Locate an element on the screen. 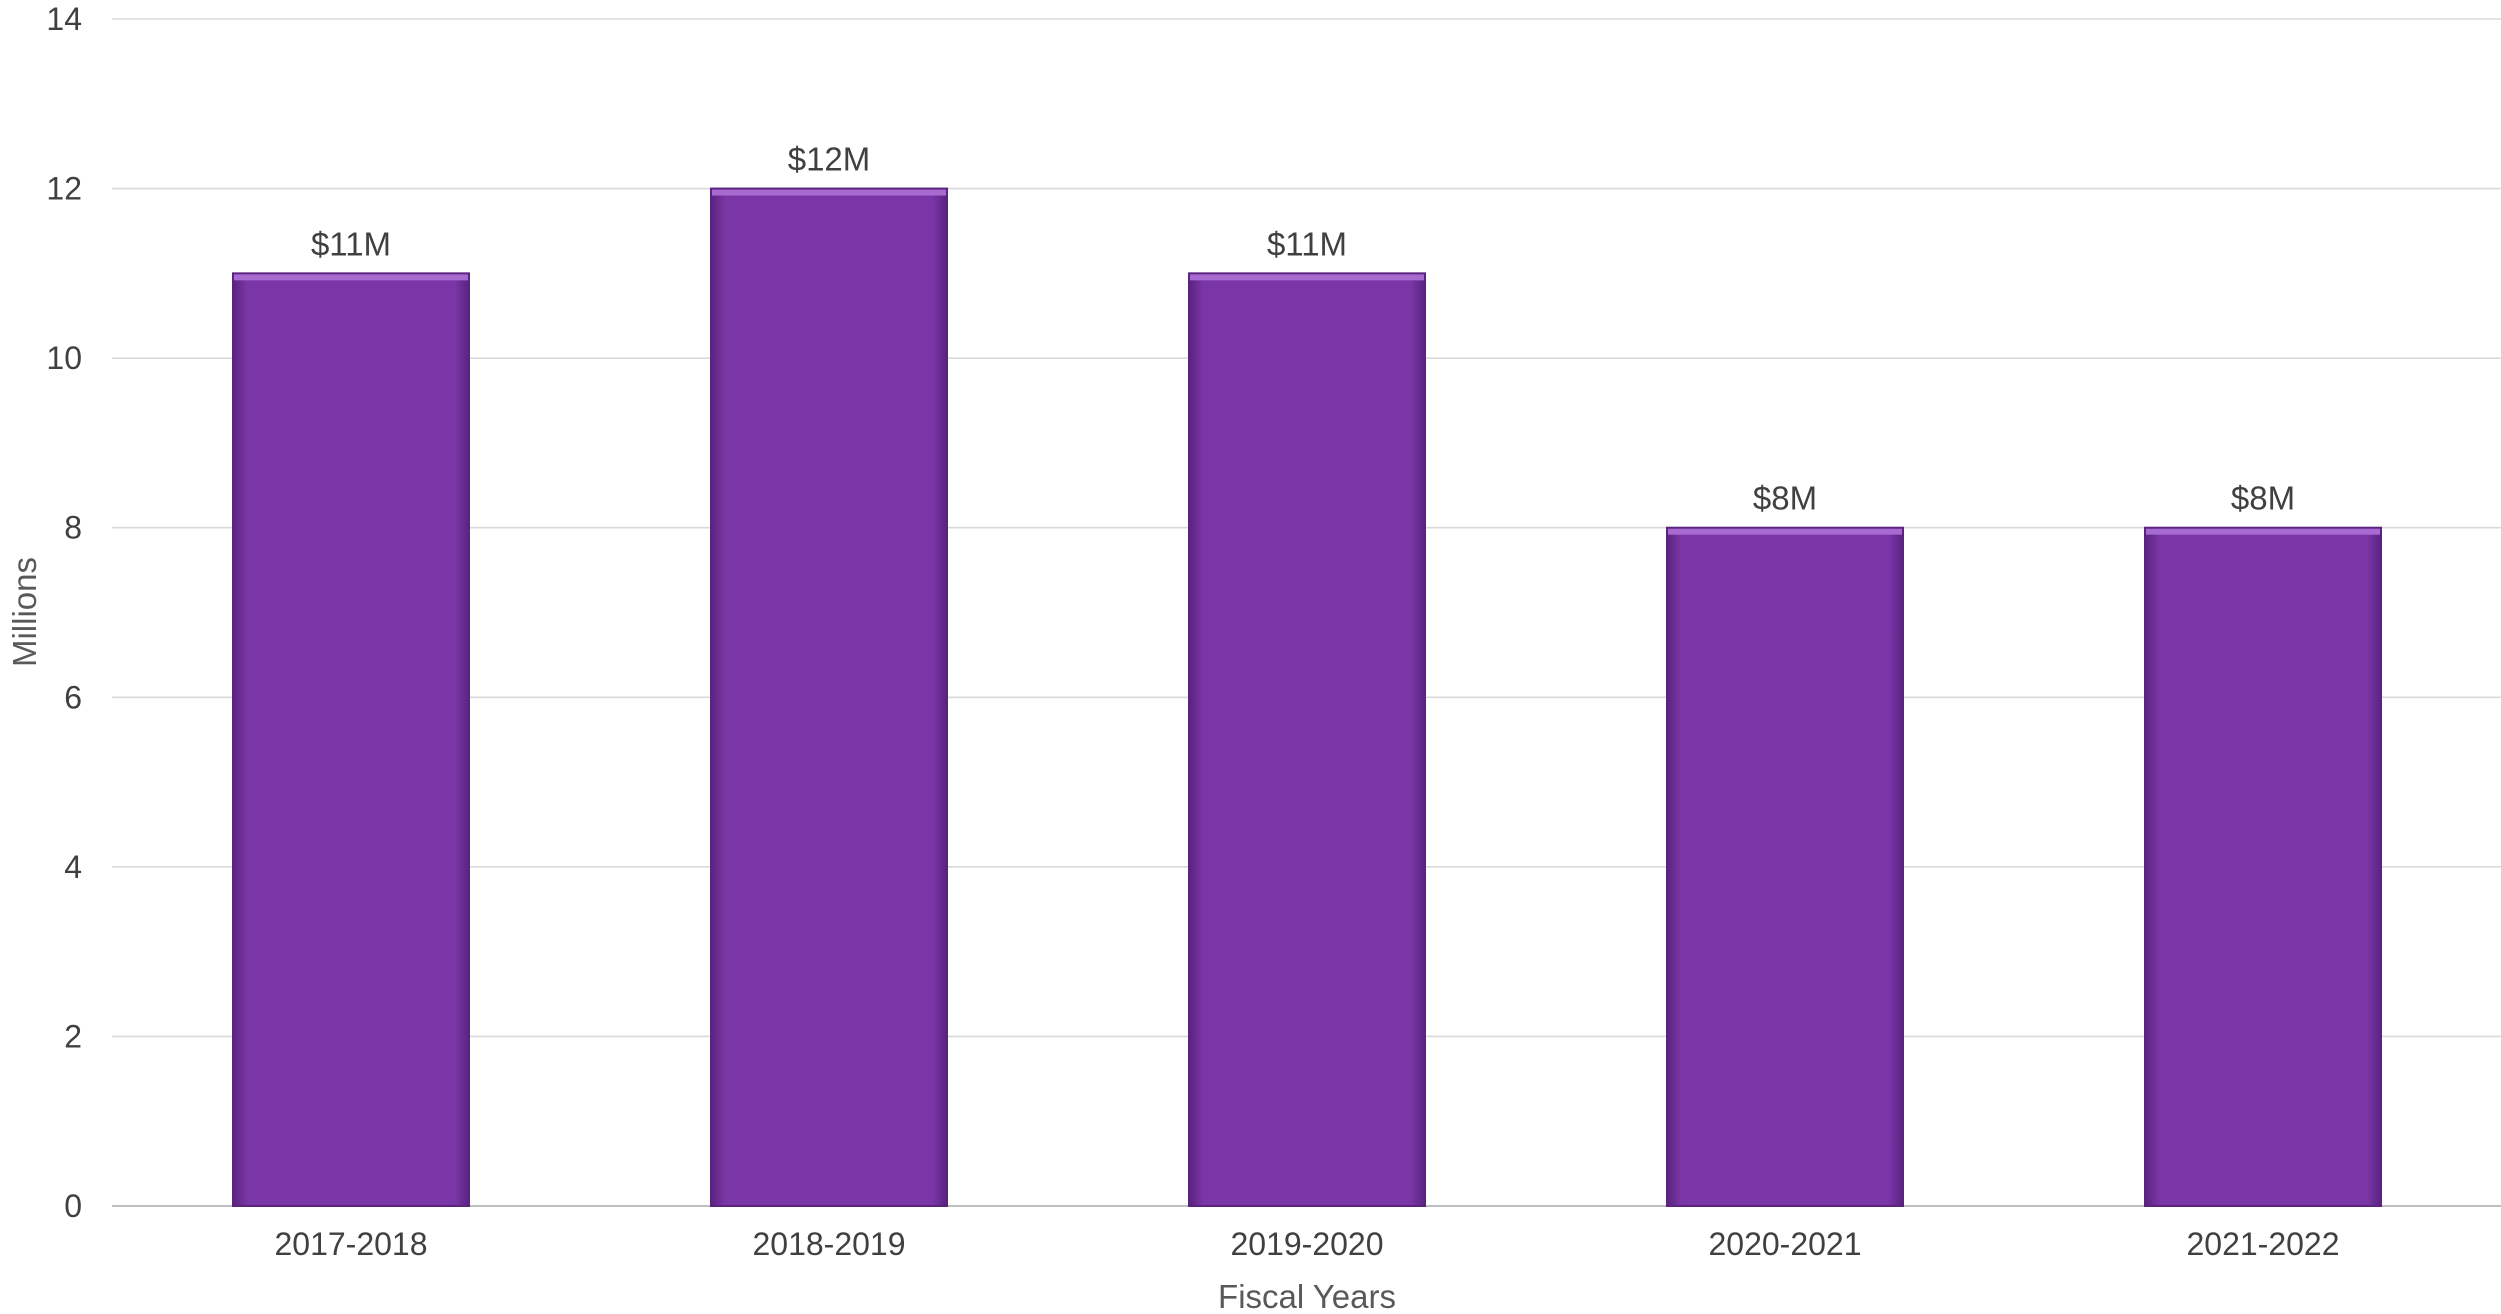 This screenshot has height=1314, width=2501. y-tick-label: 14 is located at coordinates (64, 19).